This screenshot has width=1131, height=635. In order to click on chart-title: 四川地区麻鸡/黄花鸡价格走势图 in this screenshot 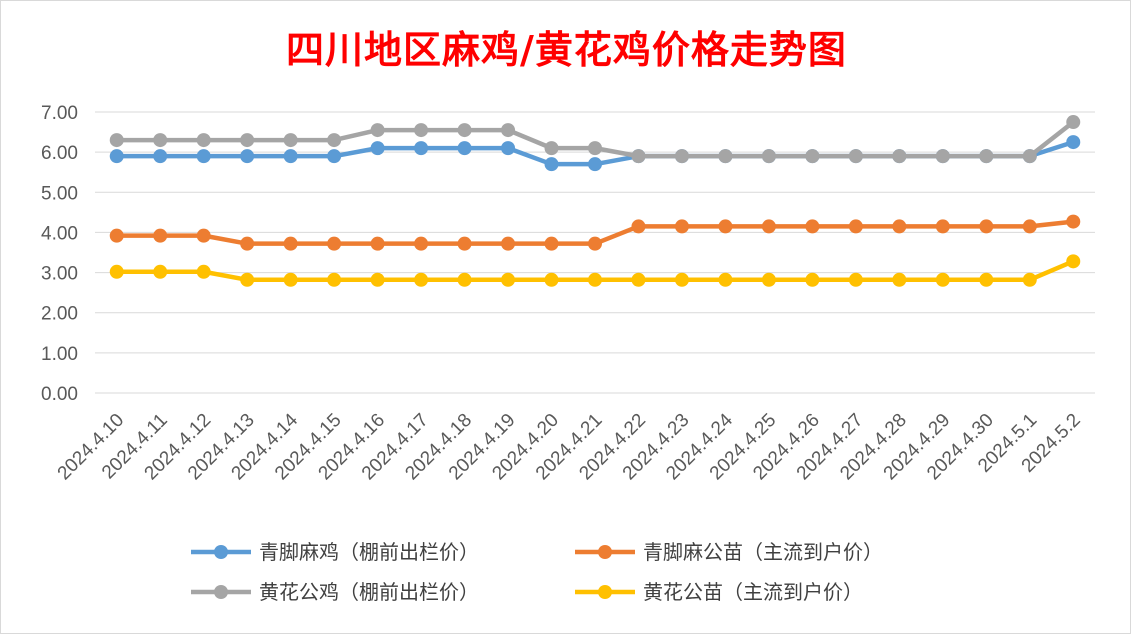, I will do `click(566, 49)`.